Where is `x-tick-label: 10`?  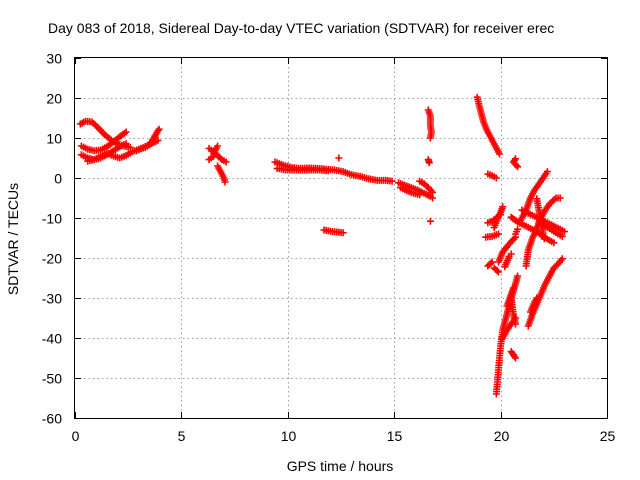 x-tick-label: 10 is located at coordinates (289, 436).